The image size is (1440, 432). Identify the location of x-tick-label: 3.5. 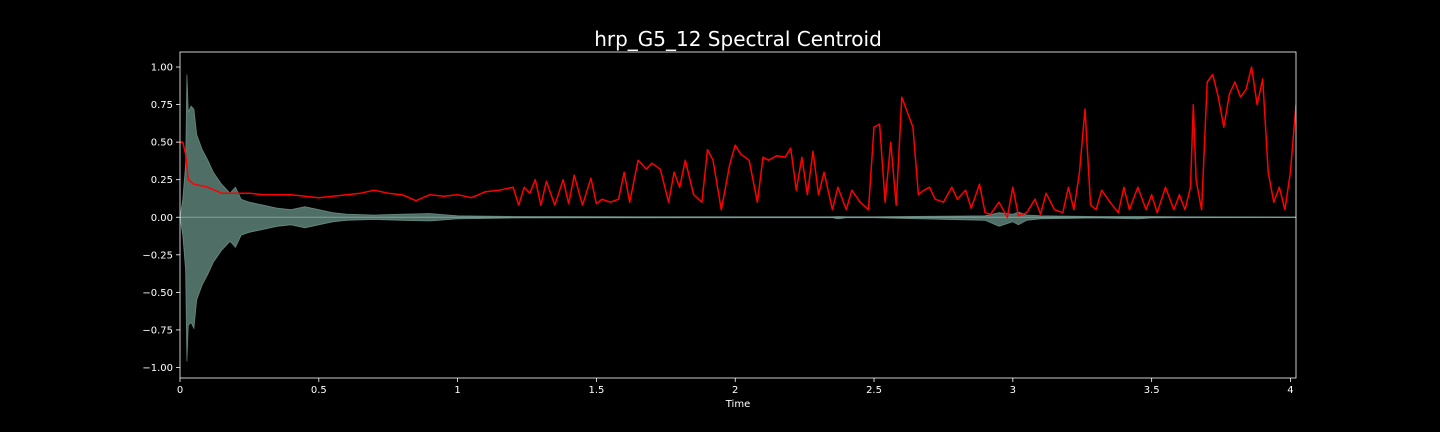
(1152, 390).